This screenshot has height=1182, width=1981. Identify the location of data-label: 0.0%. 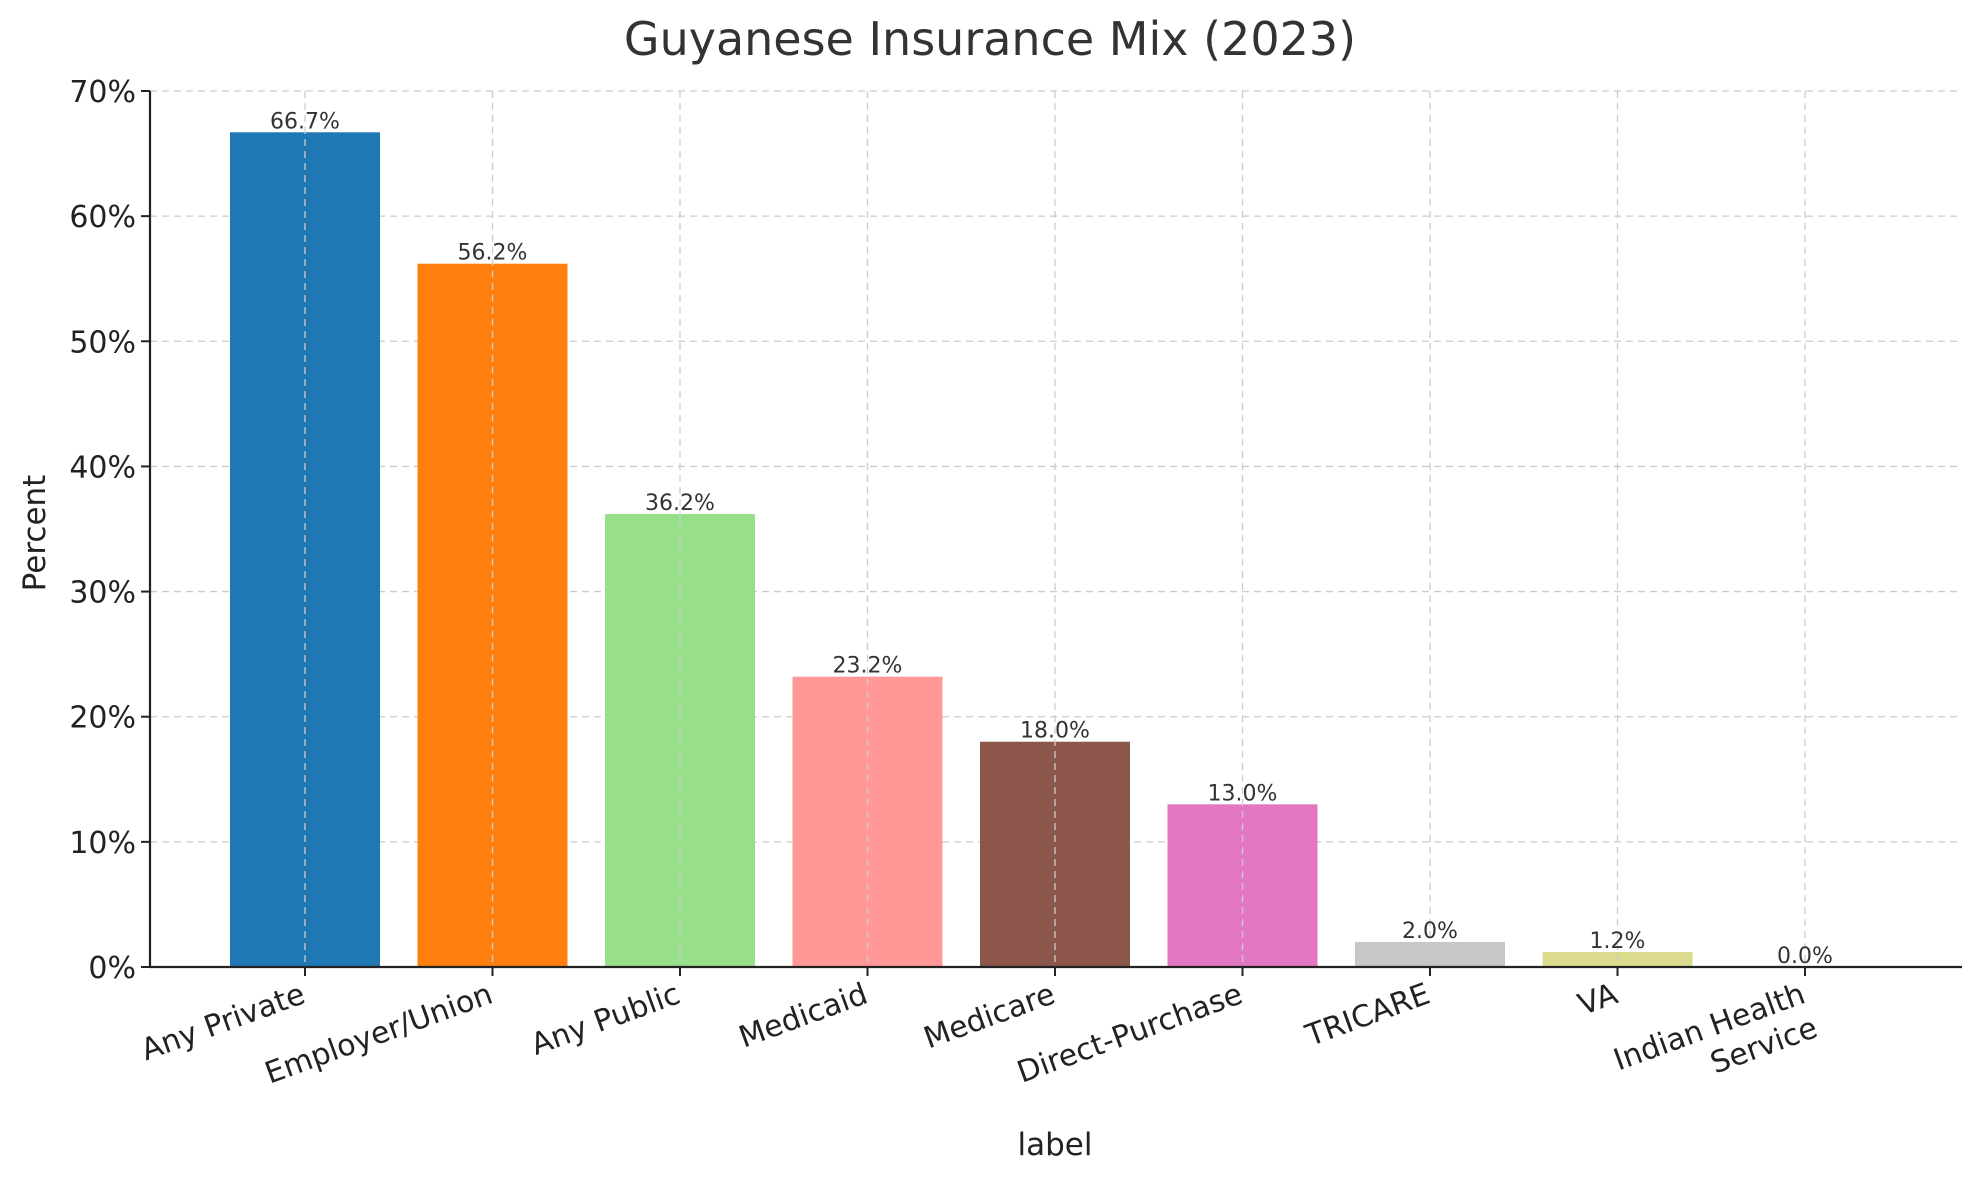
(1805, 956).